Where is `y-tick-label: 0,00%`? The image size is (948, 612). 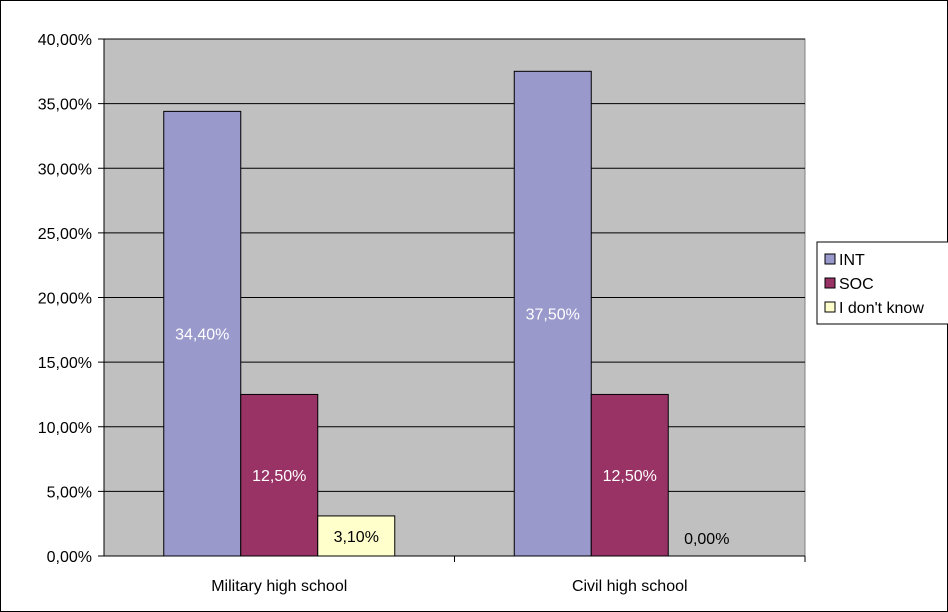
y-tick-label: 0,00% is located at coordinates (69, 557).